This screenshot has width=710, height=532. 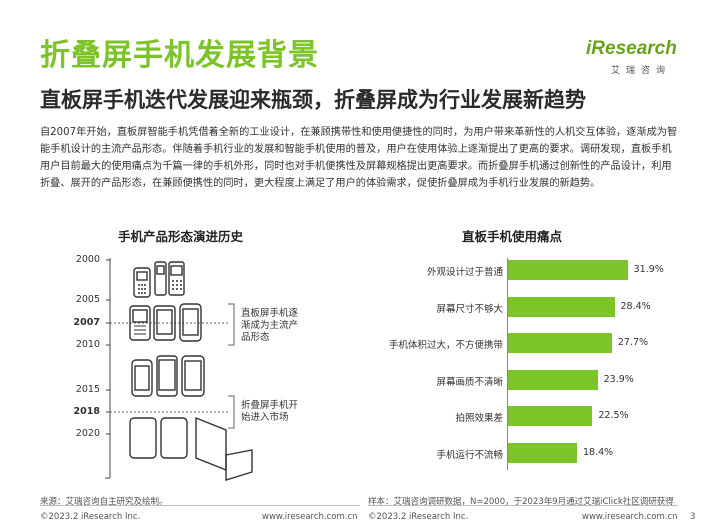 What do you see at coordinates (469, 309) in the screenshot?
I see `bar-category-label: 屏幕尺寸不够大` at bounding box center [469, 309].